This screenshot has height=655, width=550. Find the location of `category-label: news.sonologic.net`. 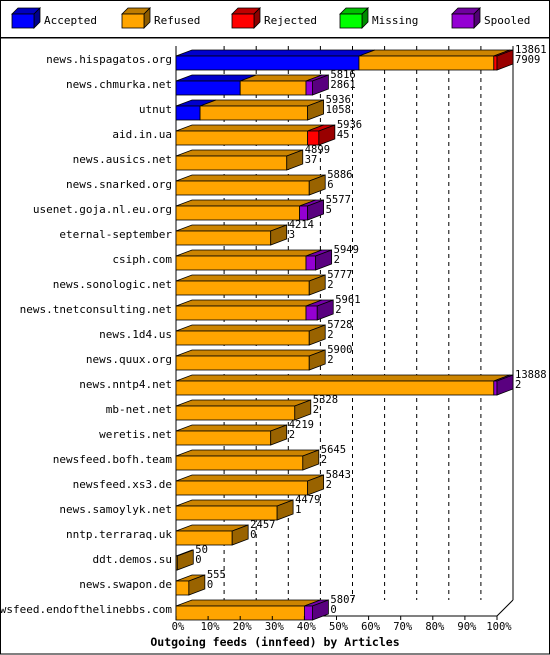

category-label: news.sonologic.net is located at coordinates (112, 284).